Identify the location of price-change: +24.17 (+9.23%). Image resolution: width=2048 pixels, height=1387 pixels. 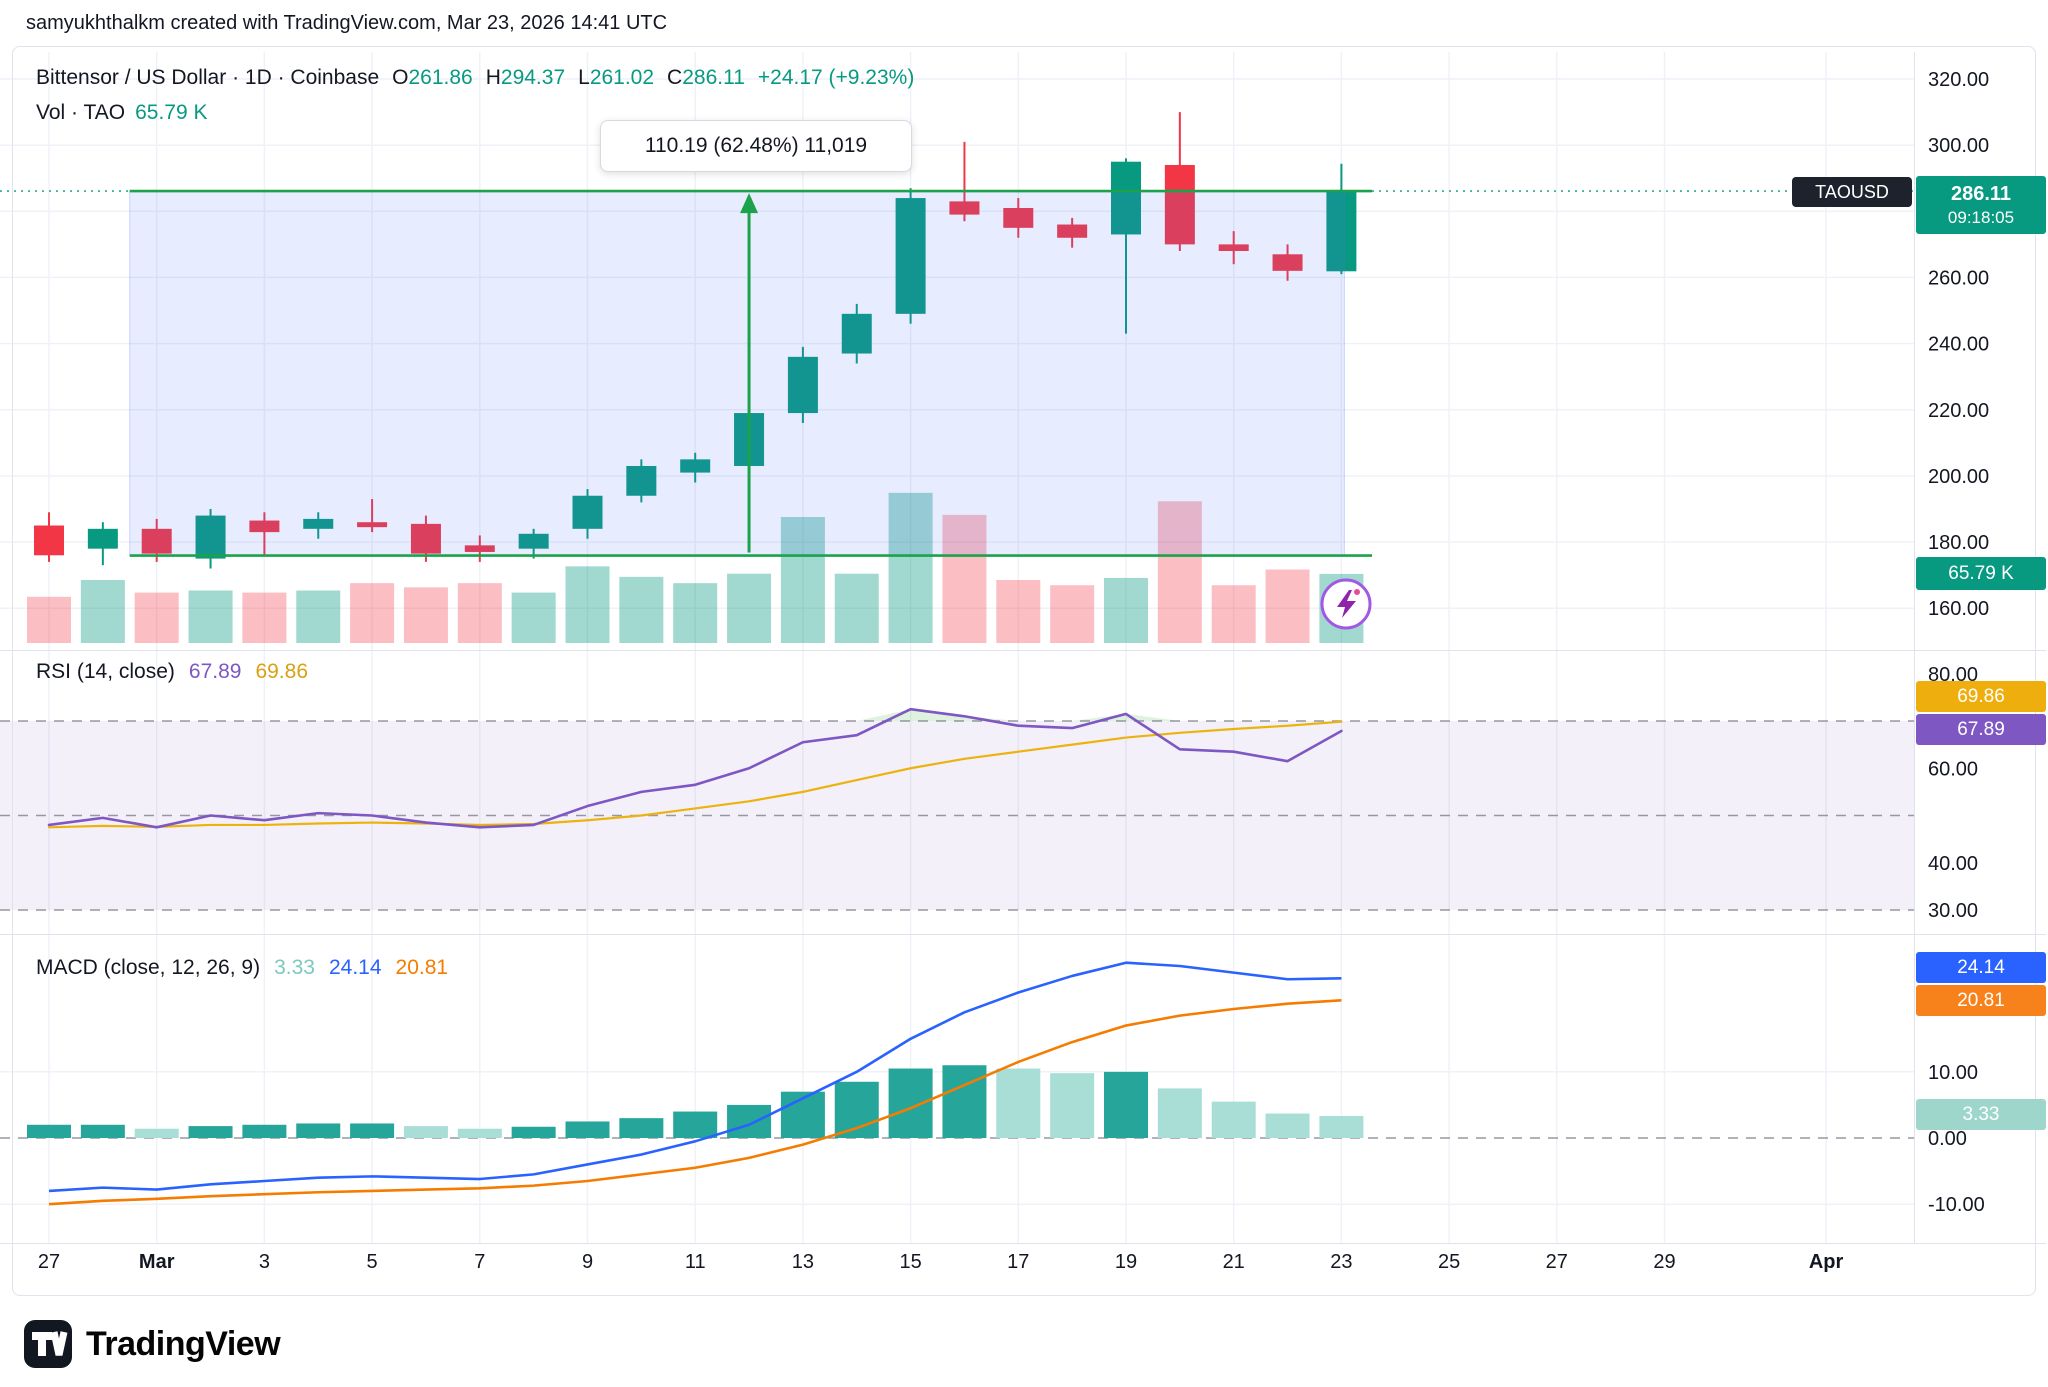
(836, 77).